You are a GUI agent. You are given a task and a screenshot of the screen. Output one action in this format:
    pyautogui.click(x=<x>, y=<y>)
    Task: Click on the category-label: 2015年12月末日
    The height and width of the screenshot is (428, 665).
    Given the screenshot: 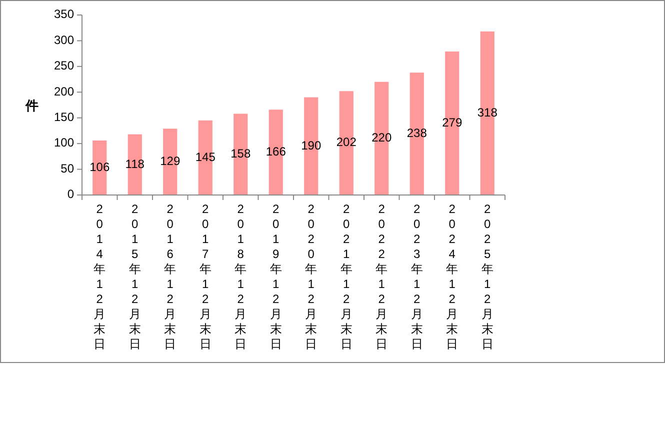 What is the action you would take?
    pyautogui.click(x=134, y=276)
    